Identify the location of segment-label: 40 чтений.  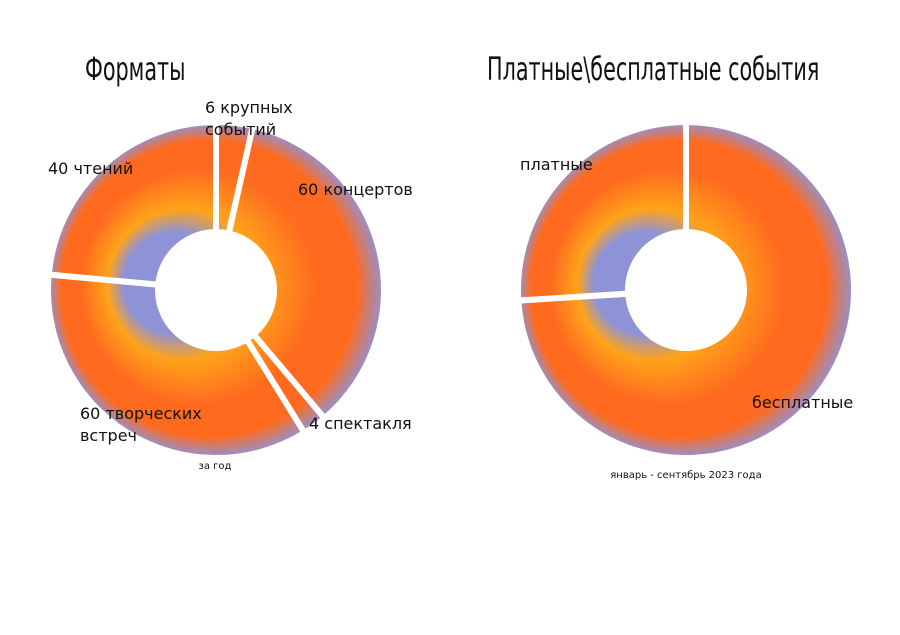
(91, 168).